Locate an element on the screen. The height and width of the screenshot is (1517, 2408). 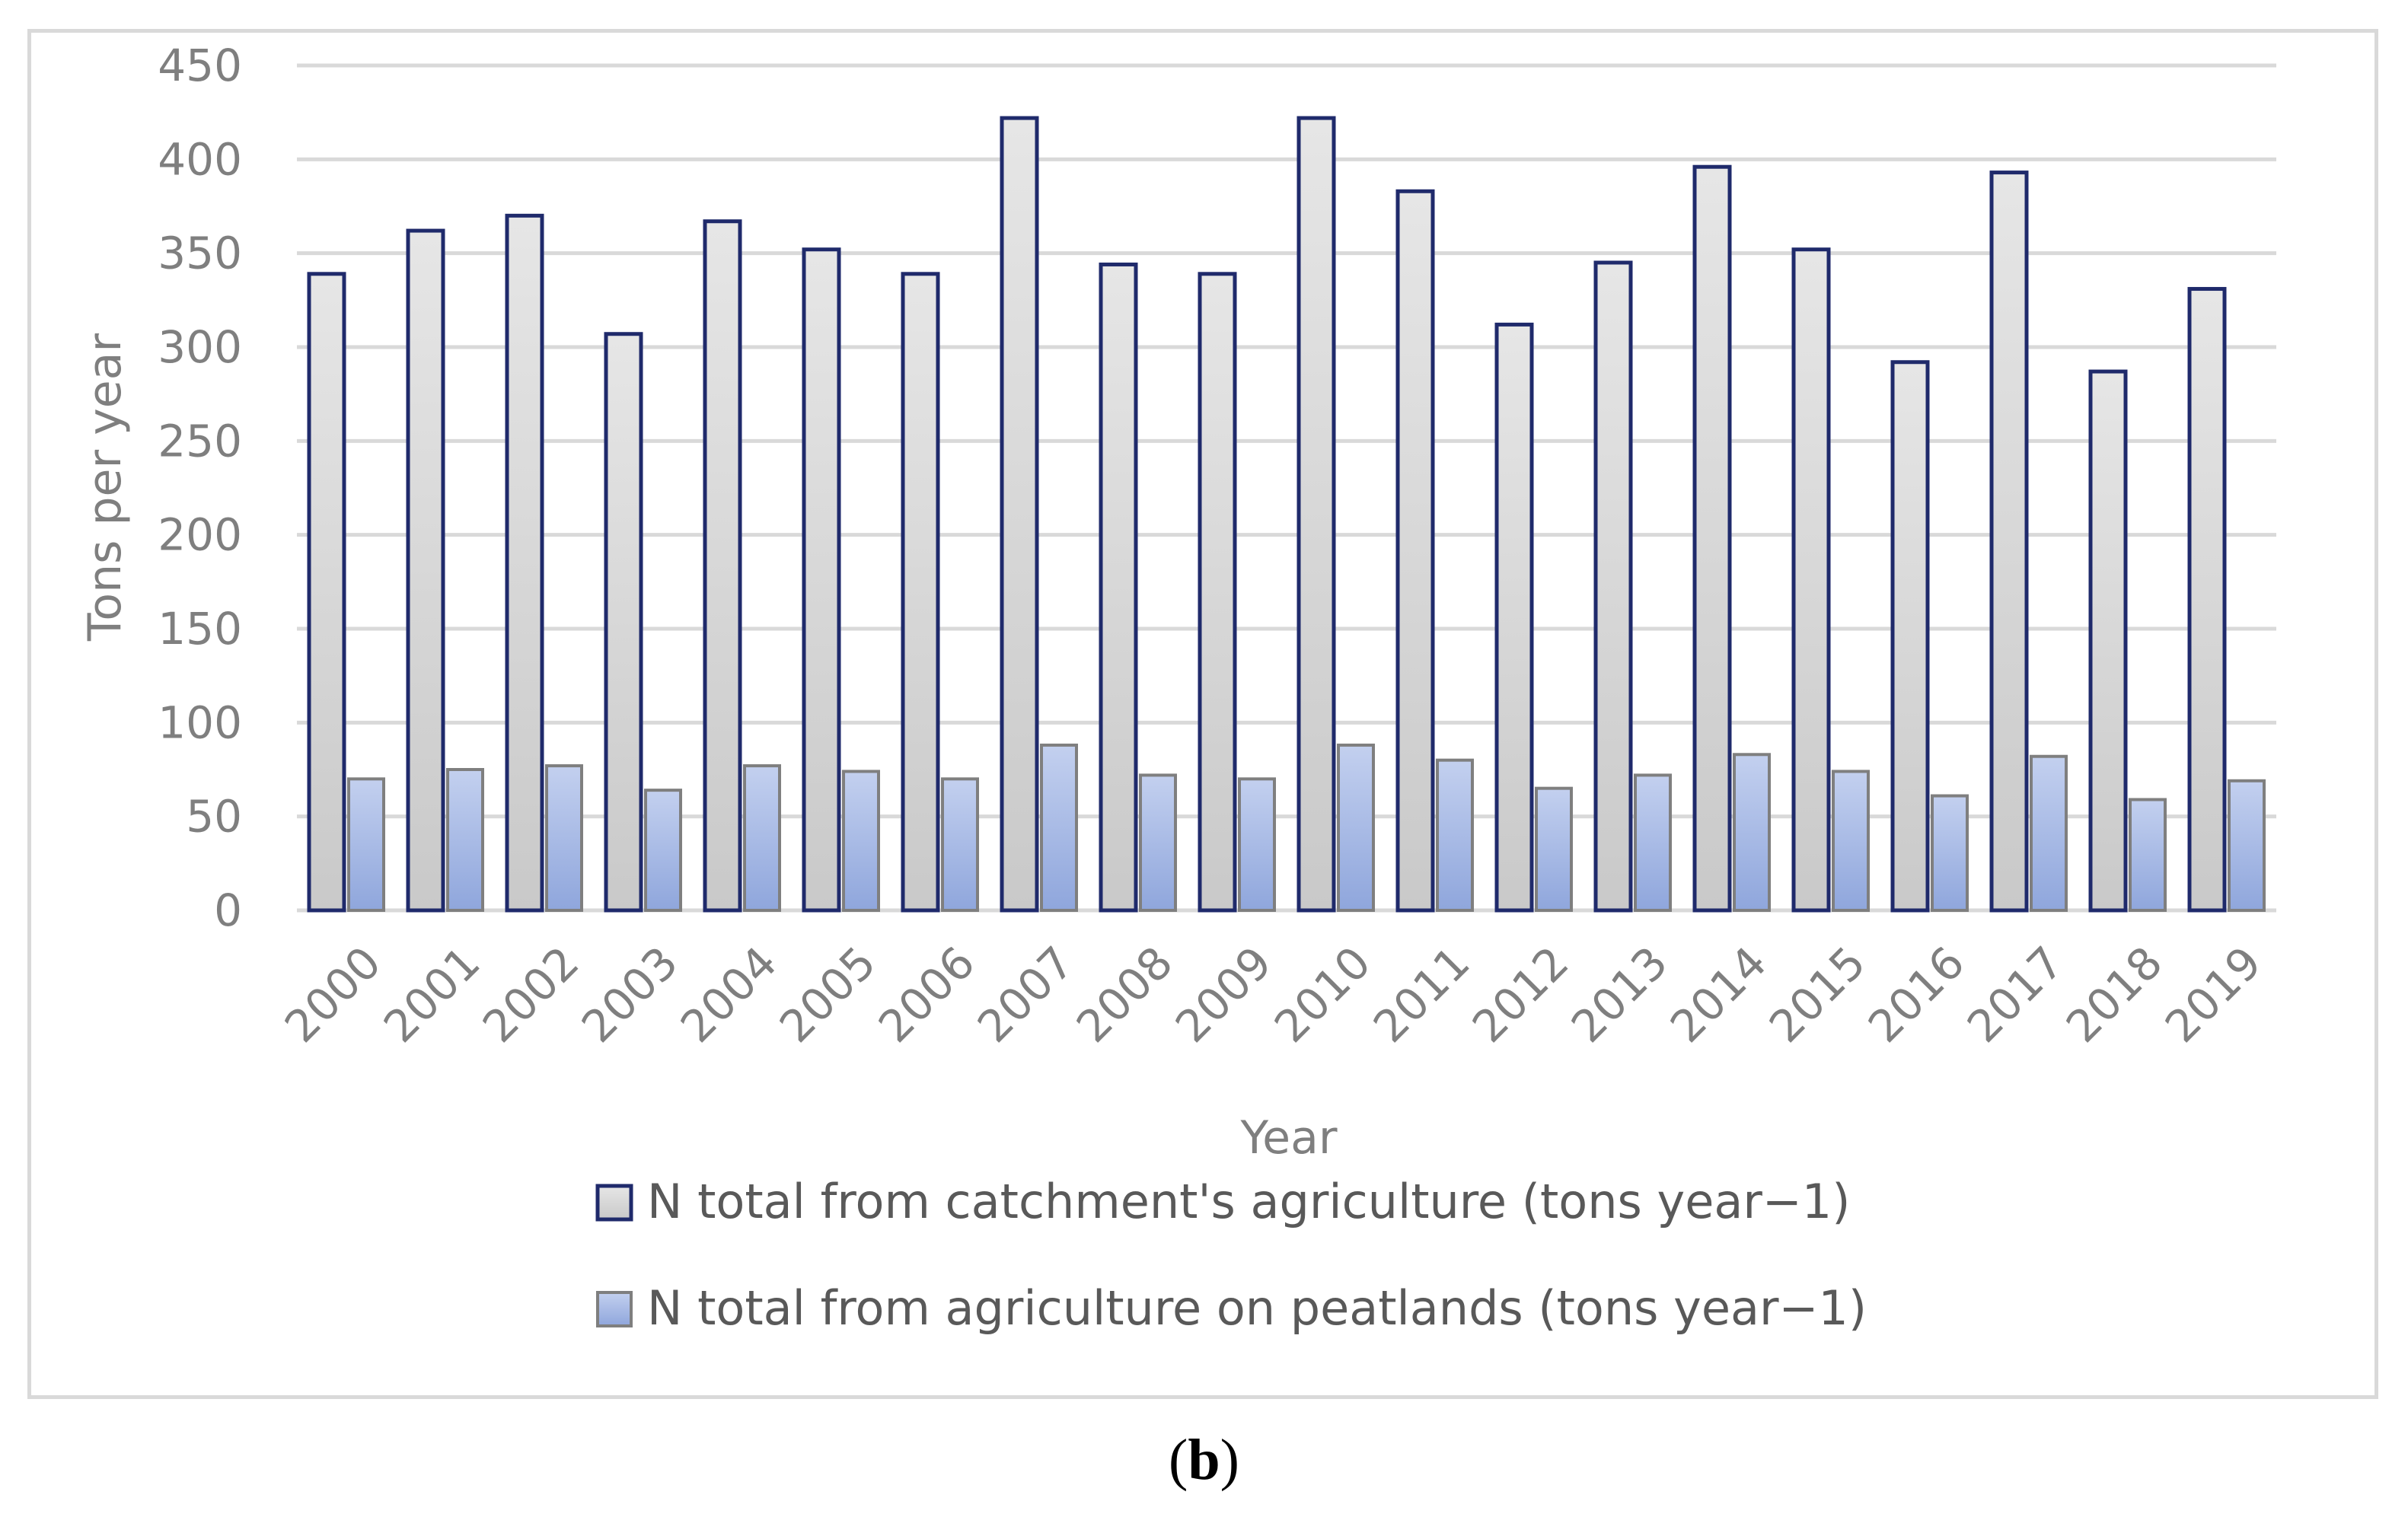
bar-catchment-2014 is located at coordinates (1712, 539).